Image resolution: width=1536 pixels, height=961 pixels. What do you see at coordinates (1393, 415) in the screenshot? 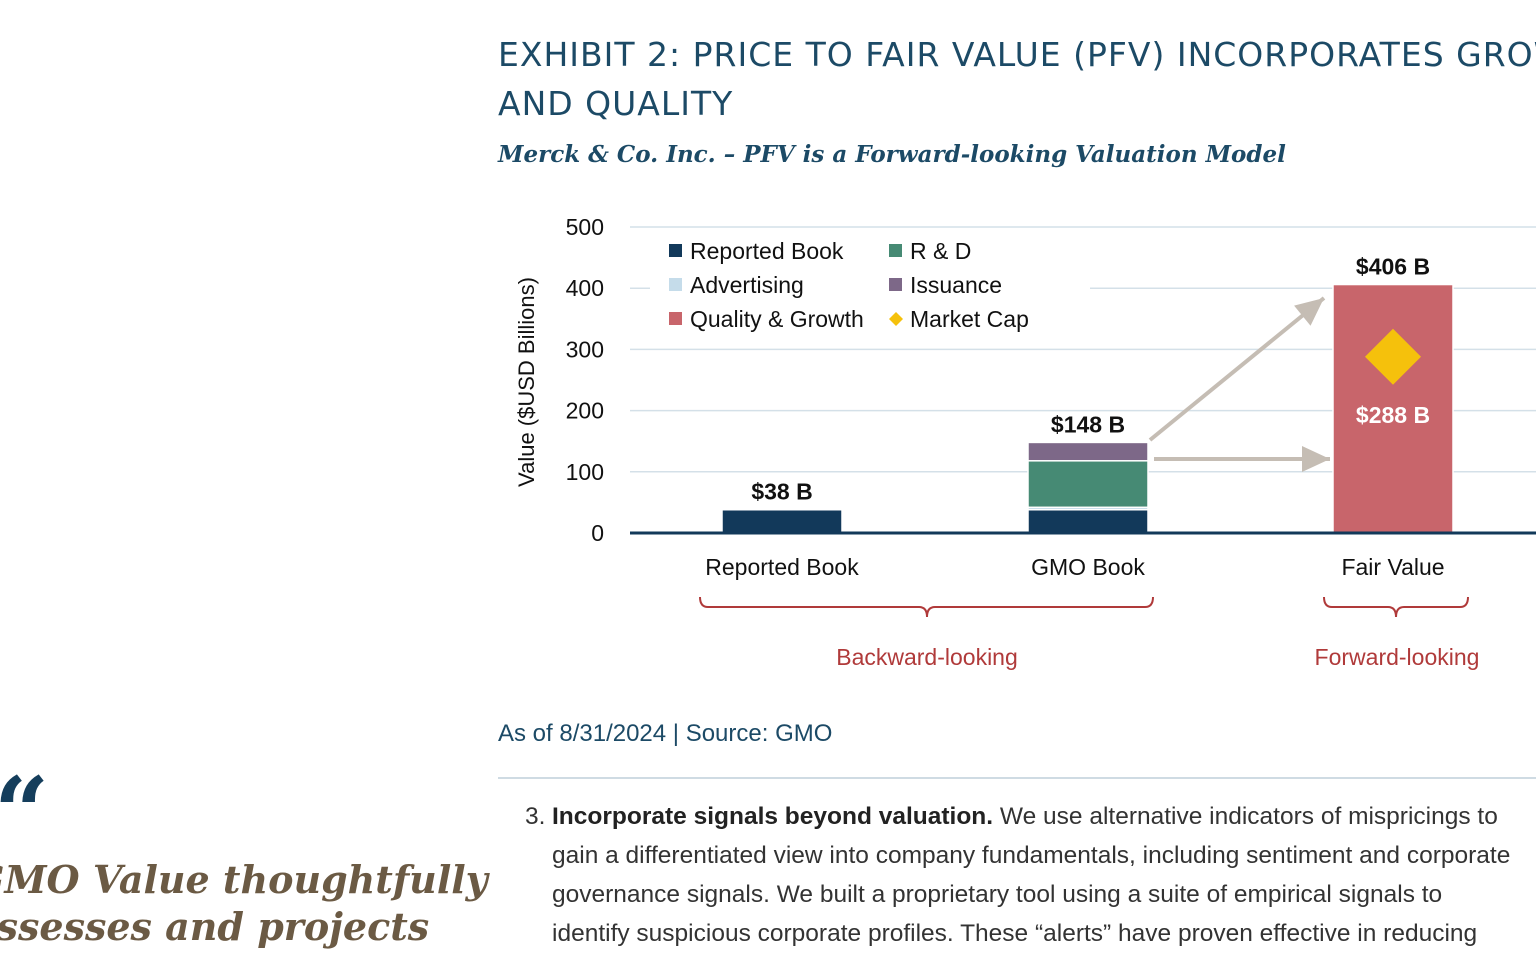
I see `market-cap-label: $288 B` at bounding box center [1393, 415].